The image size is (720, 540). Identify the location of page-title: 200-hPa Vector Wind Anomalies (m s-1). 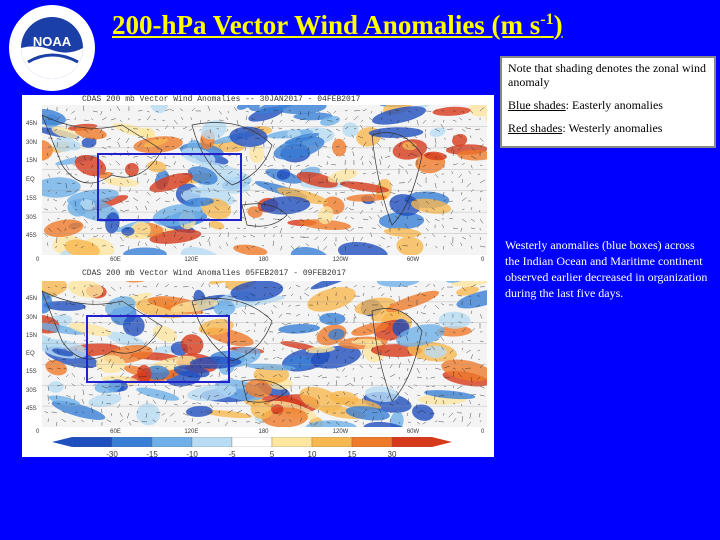
(392, 25).